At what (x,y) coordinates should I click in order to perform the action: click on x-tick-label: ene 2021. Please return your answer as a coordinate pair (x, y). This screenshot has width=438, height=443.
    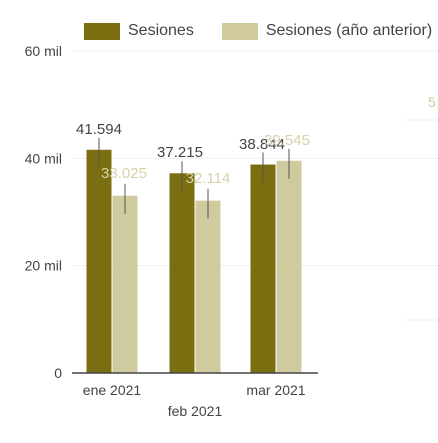
    Looking at the image, I should click on (112, 390).